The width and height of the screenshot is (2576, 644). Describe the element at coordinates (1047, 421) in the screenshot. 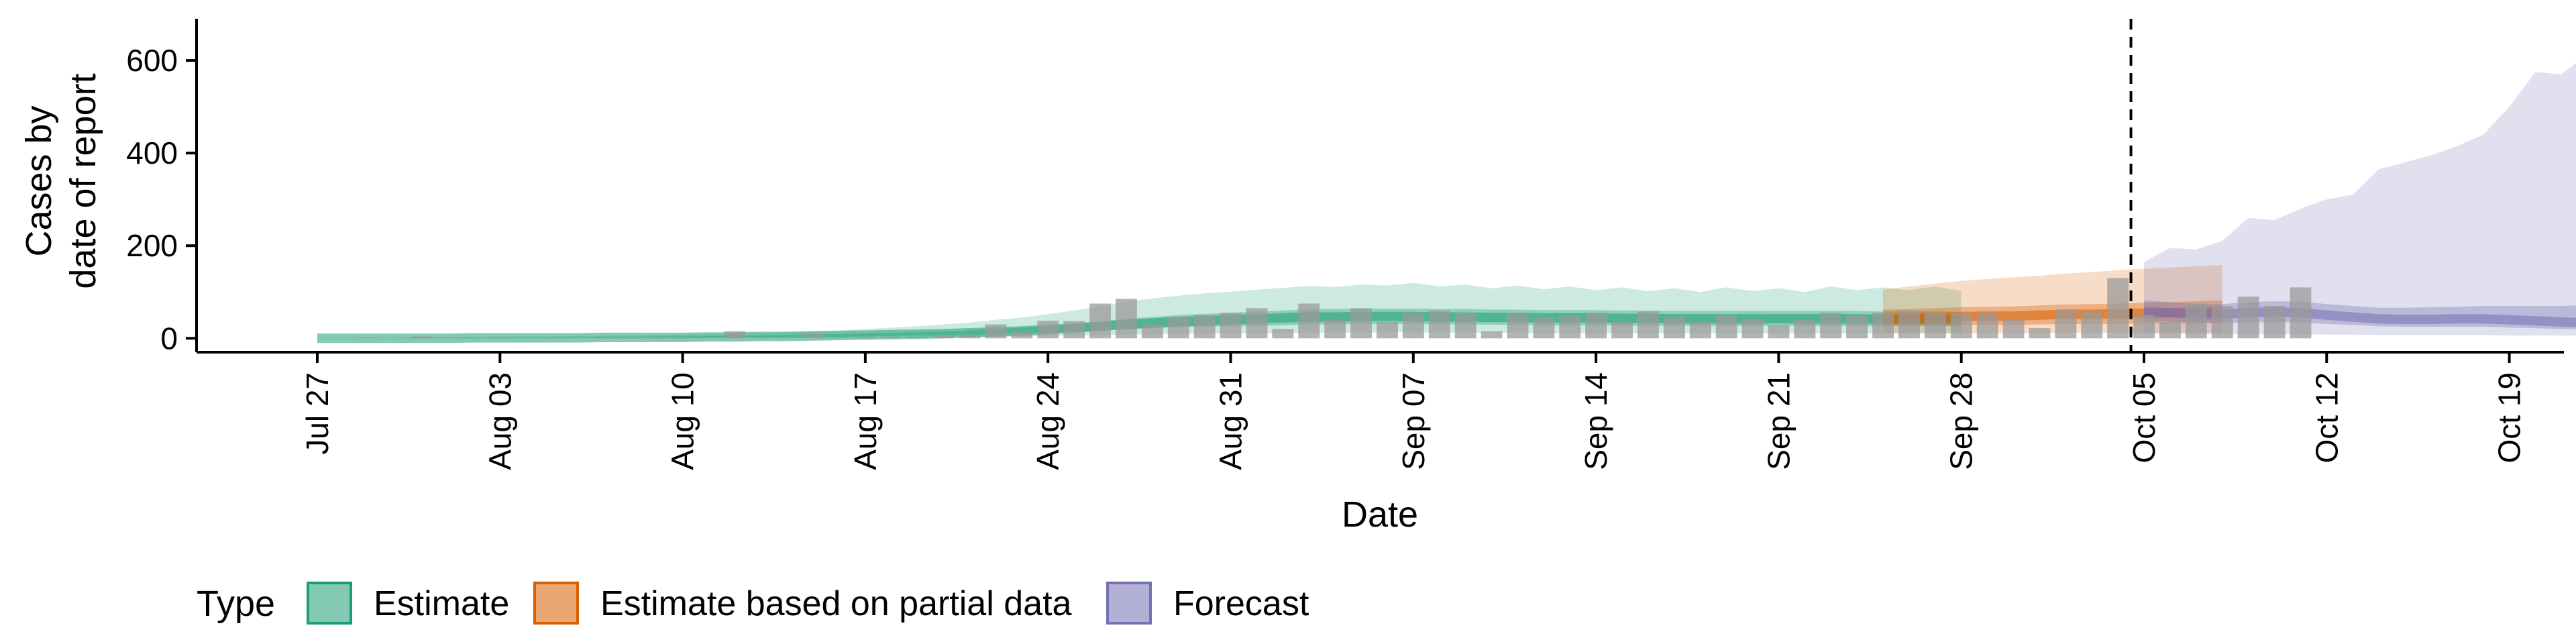

I see `x-tick-label: Aug 24` at that location.